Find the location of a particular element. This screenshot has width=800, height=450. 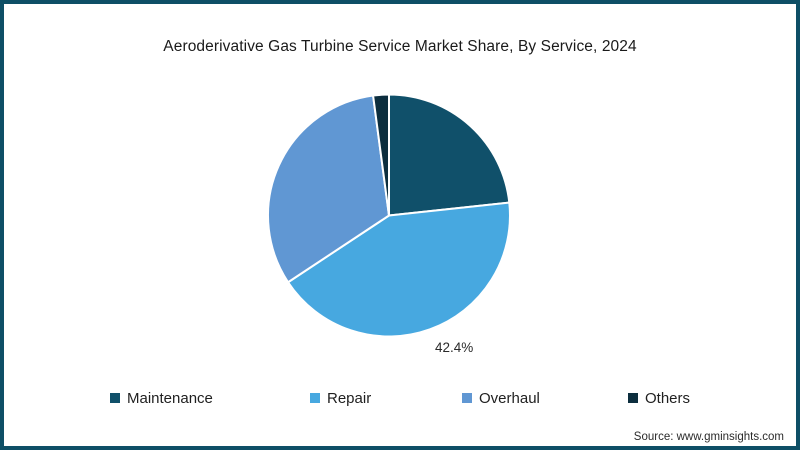

source-text: Source: www.gminsights.com is located at coordinates (708, 437).